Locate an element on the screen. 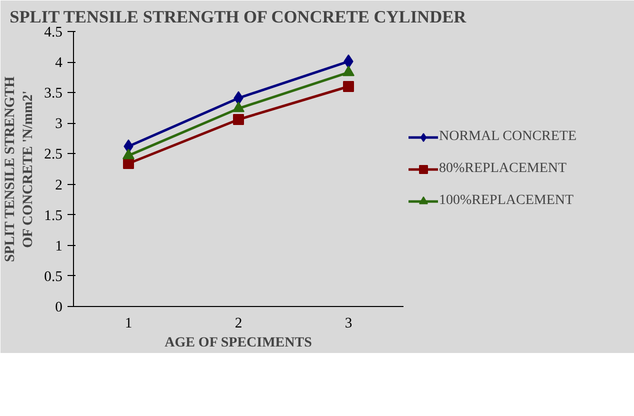  x-tick-label: 1 is located at coordinates (128, 324).